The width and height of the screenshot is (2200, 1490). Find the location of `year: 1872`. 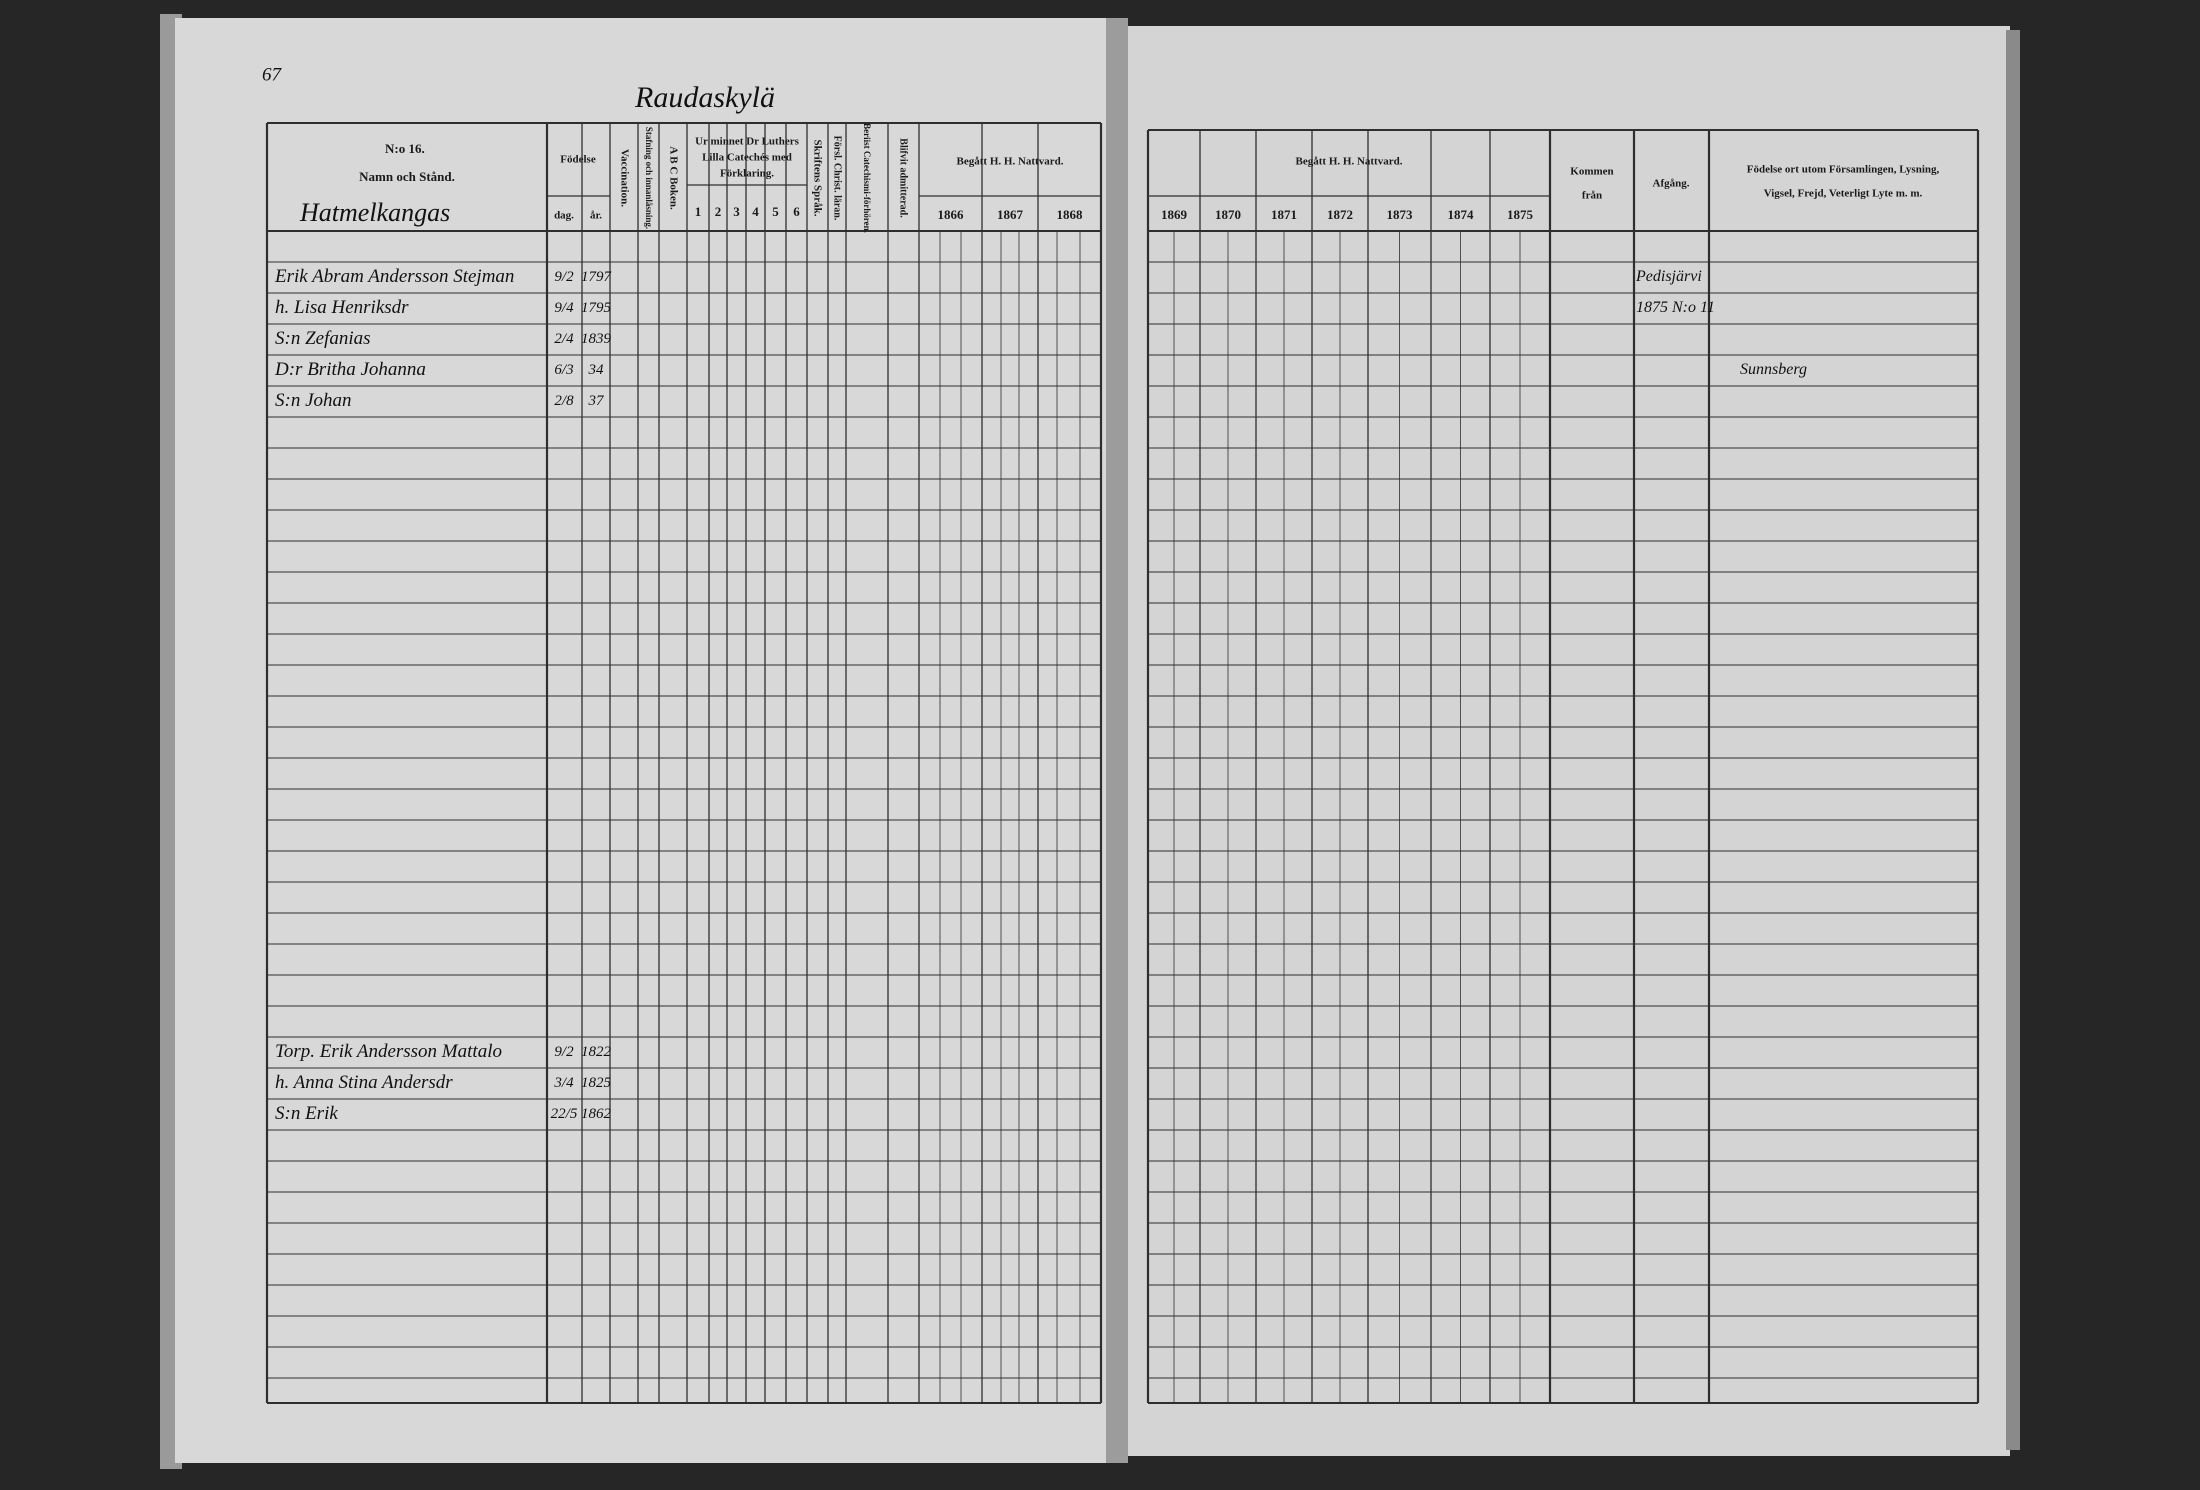

year: 1872 is located at coordinates (1340, 214).